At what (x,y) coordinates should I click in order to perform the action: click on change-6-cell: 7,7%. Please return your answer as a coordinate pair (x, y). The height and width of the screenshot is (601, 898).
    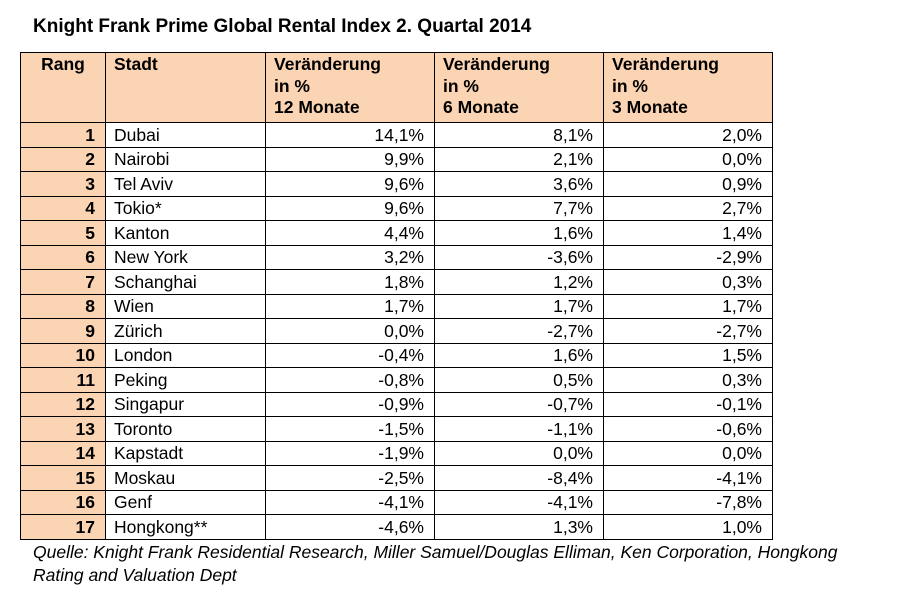
    Looking at the image, I should click on (519, 208).